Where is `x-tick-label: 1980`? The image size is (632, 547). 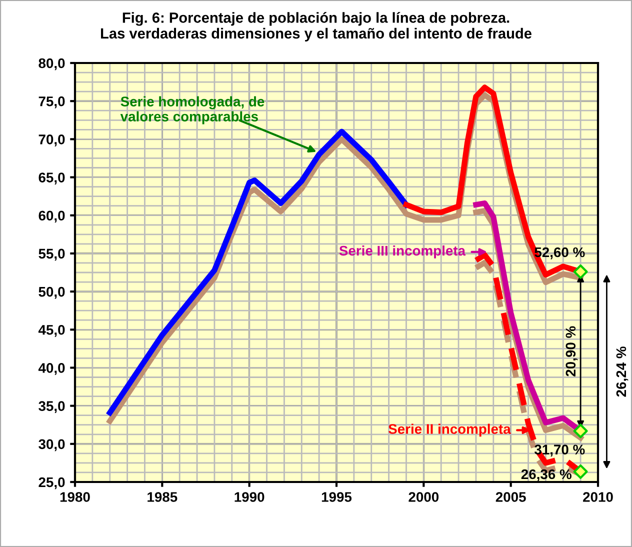
x-tick-label: 1980 is located at coordinates (75, 497).